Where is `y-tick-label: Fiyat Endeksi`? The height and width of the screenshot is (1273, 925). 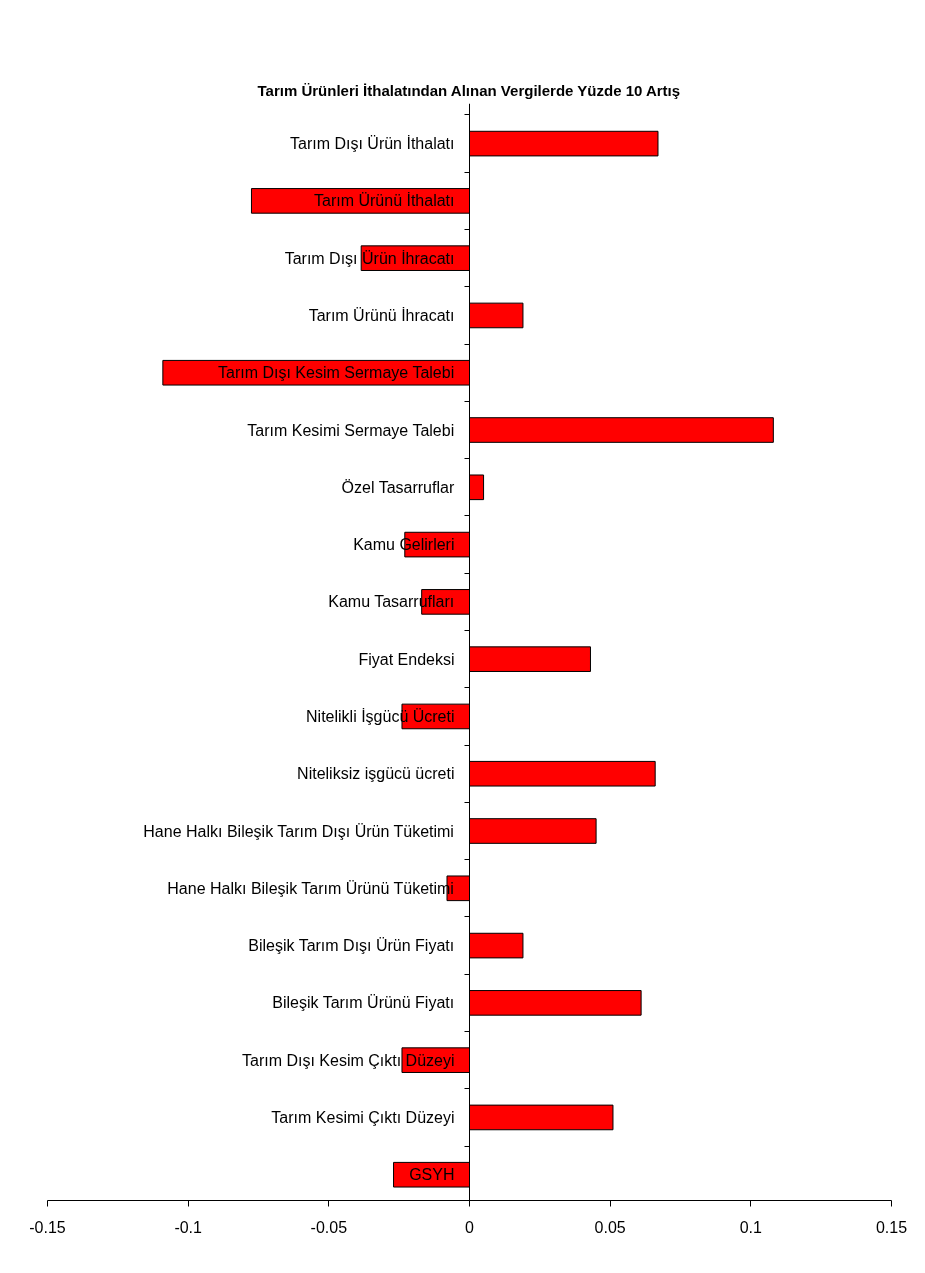
y-tick-label: Fiyat Endeksi is located at coordinates (406, 659).